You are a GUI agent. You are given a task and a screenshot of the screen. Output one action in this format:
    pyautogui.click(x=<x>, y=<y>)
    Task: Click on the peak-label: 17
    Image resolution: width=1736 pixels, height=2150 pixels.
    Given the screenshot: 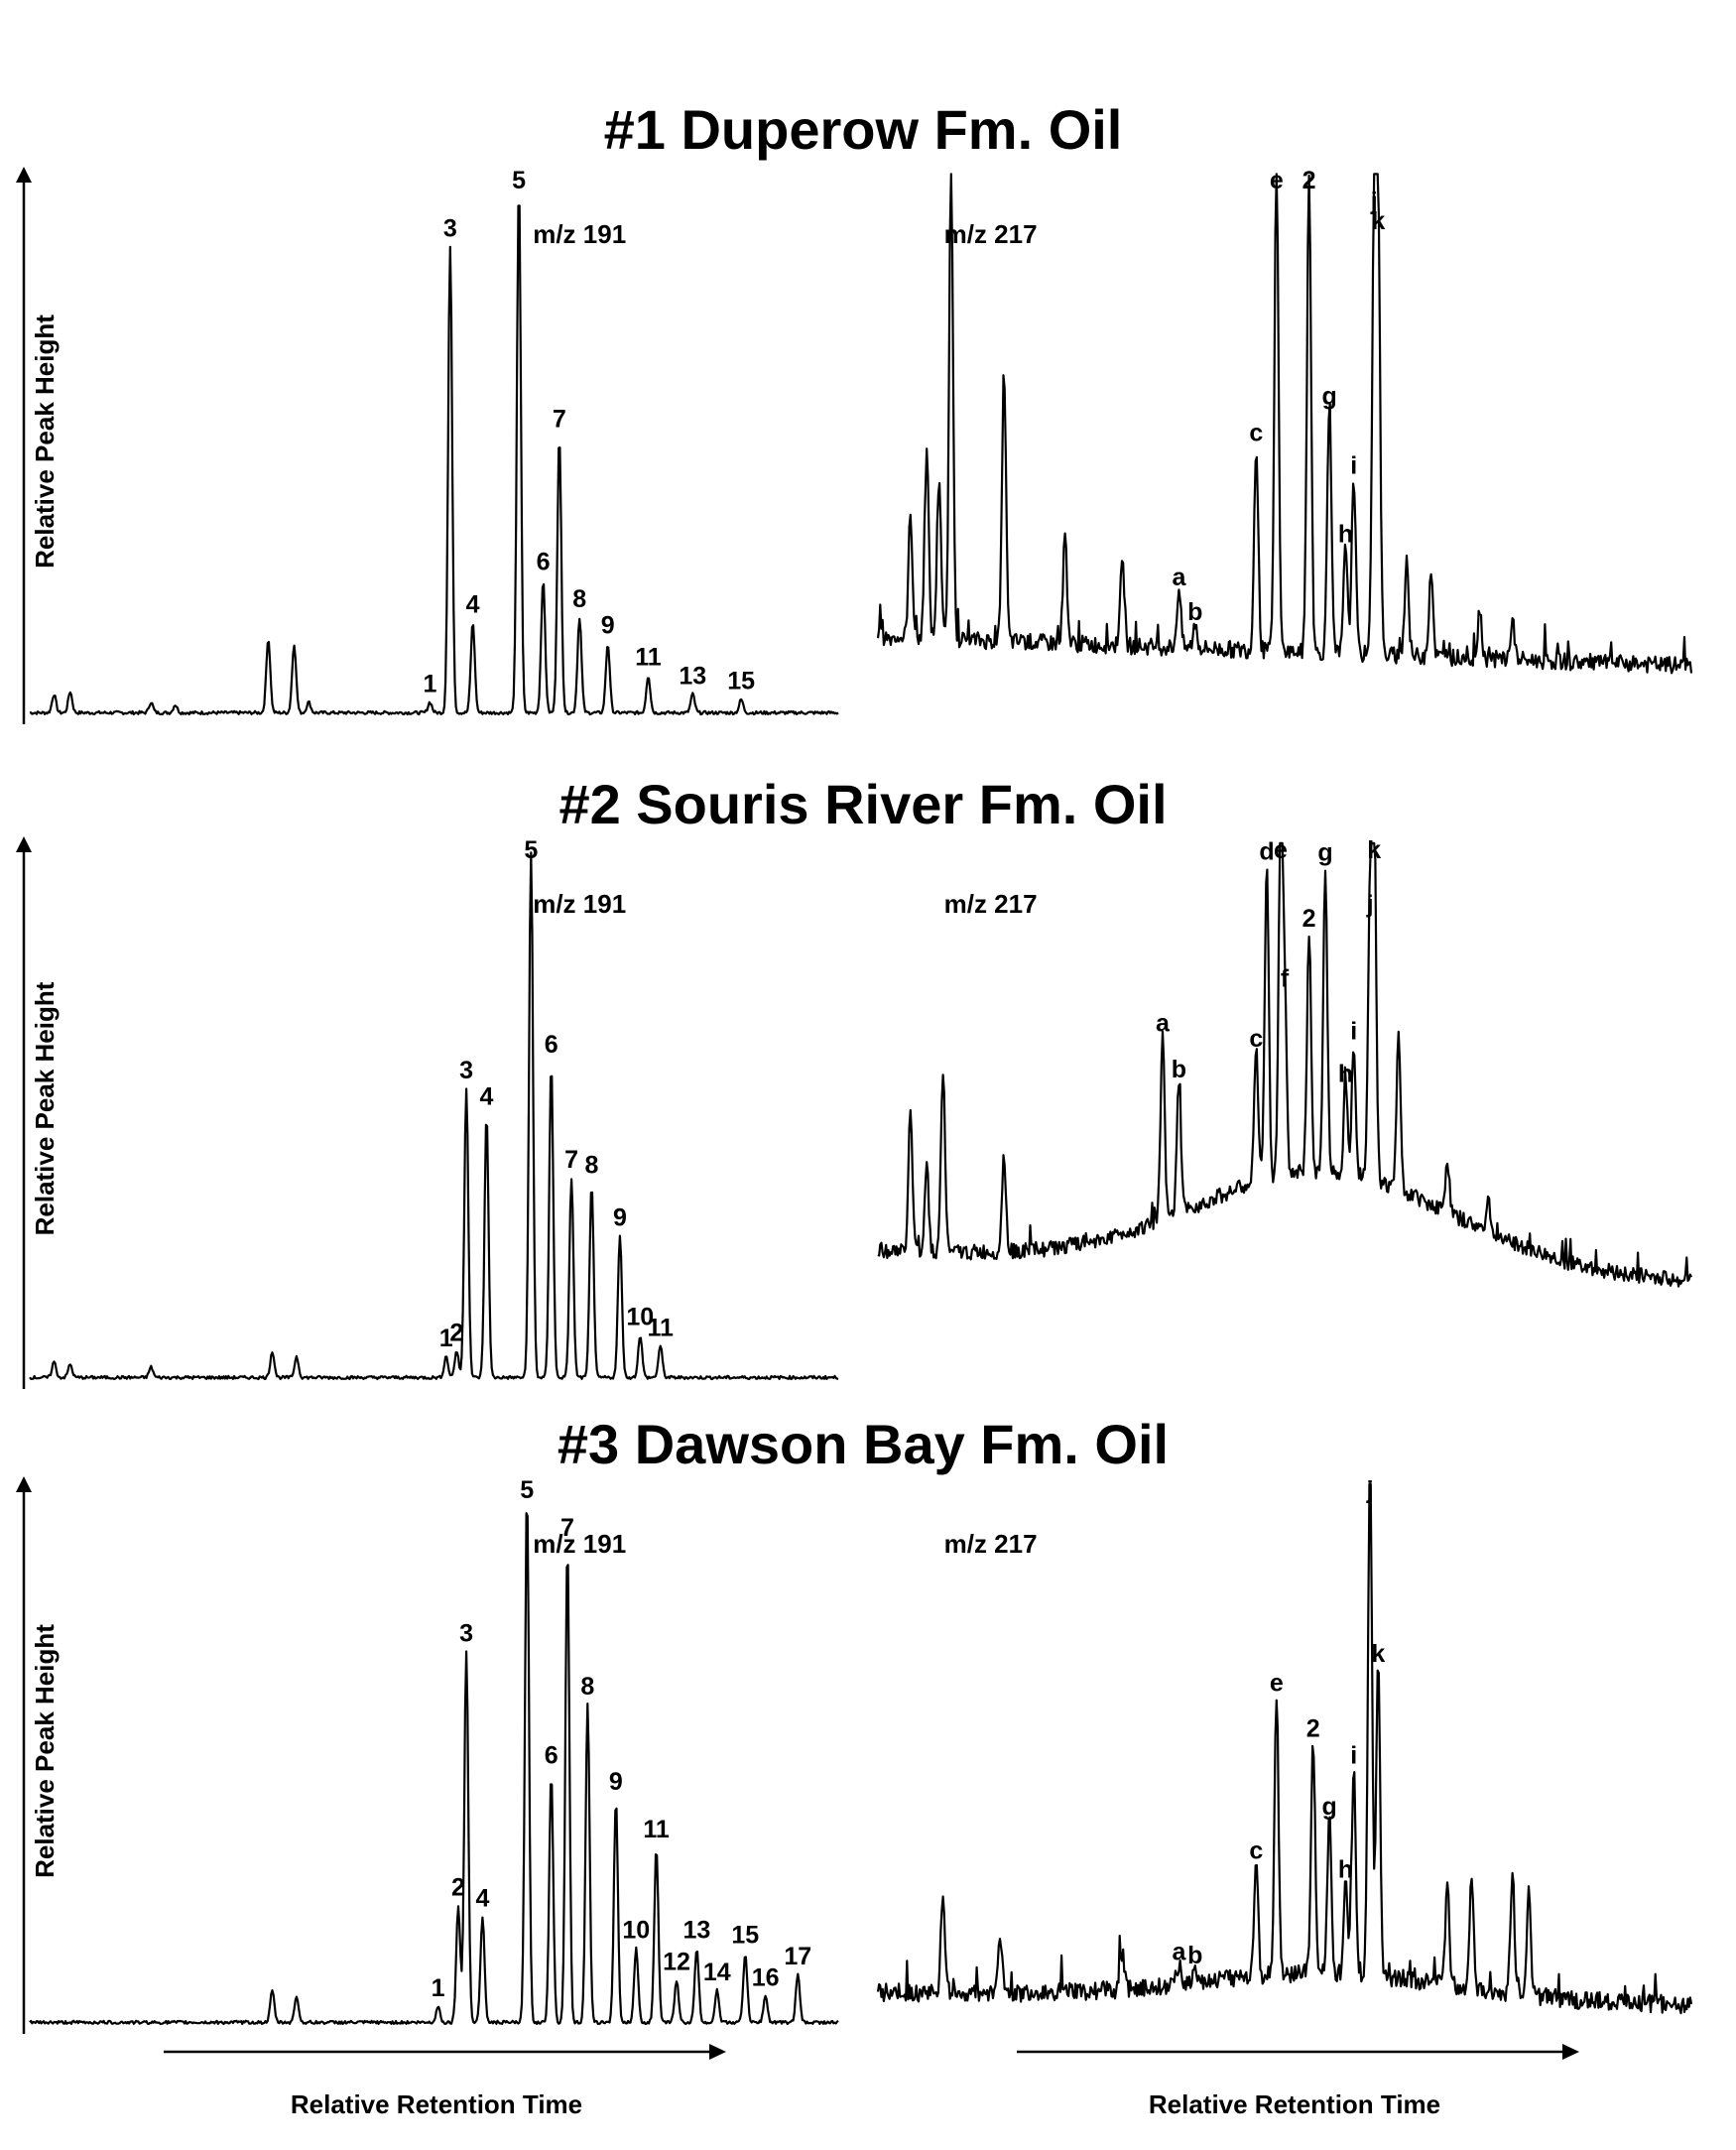 What is the action you would take?
    pyautogui.click(x=797, y=1956)
    